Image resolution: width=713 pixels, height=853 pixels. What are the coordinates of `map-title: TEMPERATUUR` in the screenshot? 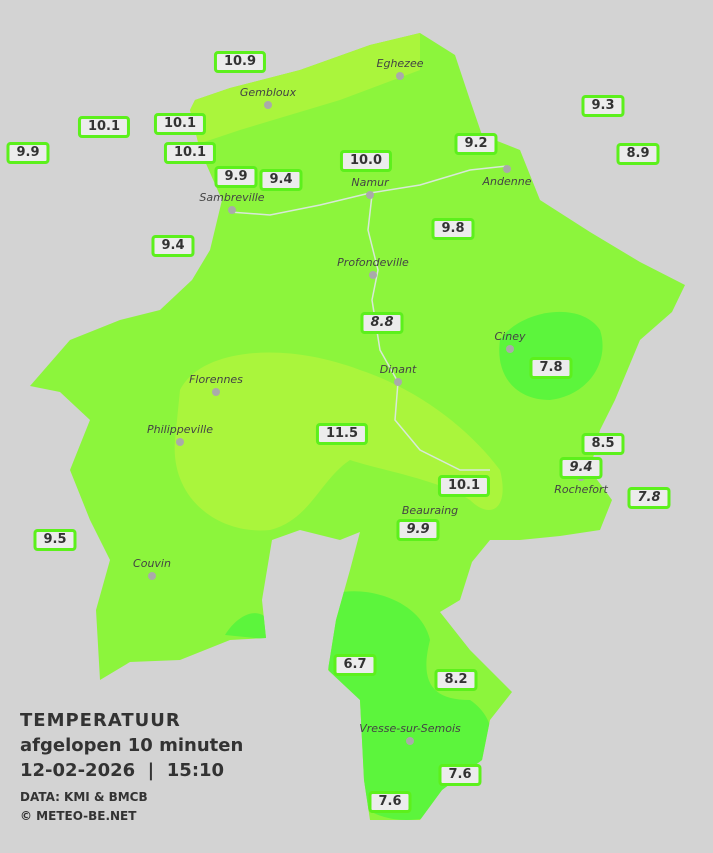 It's located at (100, 720).